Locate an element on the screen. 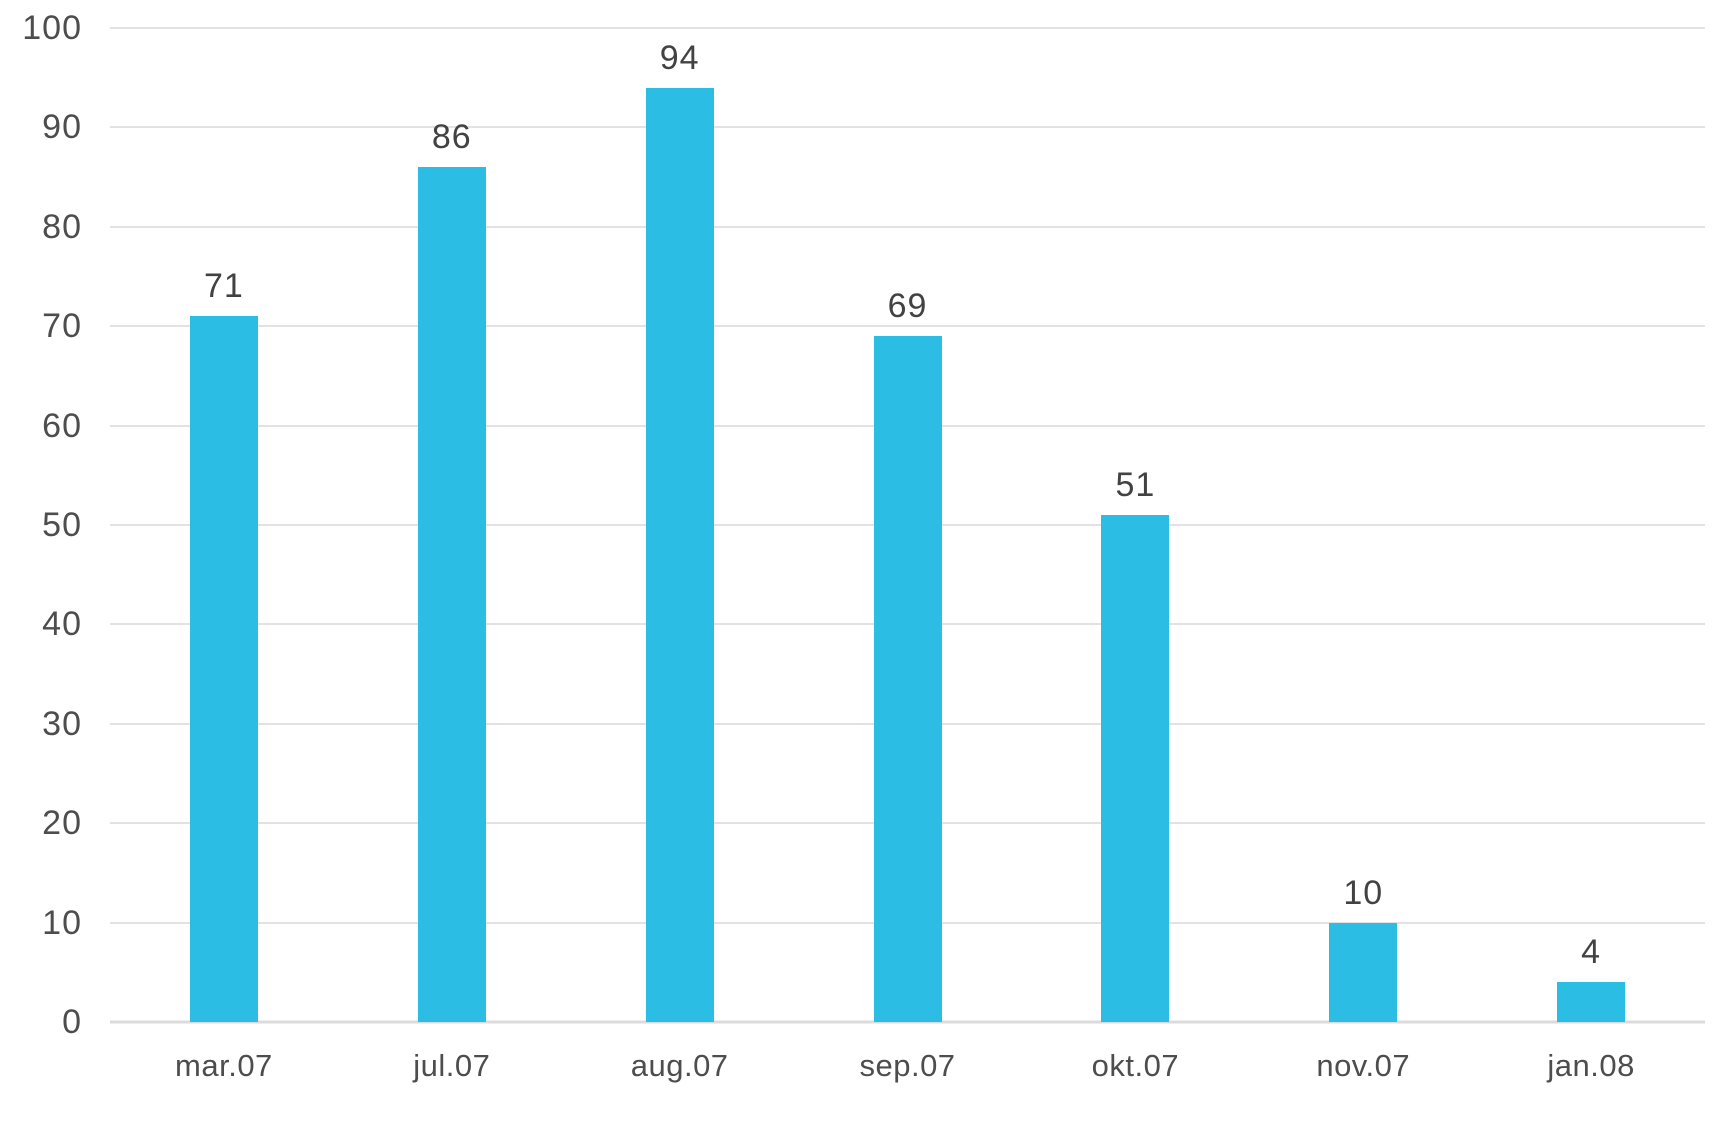 The height and width of the screenshot is (1124, 1728). x-tick-label: nov.07 is located at coordinates (1363, 1065).